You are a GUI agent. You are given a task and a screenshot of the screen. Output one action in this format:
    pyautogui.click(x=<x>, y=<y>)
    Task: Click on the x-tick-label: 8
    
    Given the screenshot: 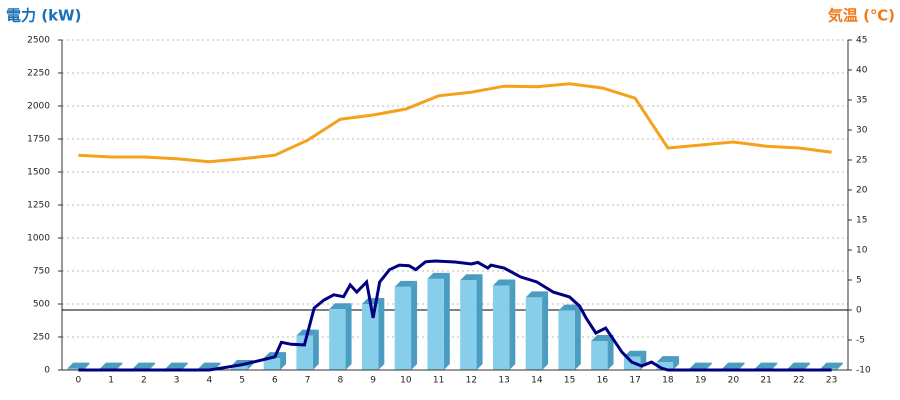 What is the action you would take?
    pyautogui.click(x=341, y=381)
    